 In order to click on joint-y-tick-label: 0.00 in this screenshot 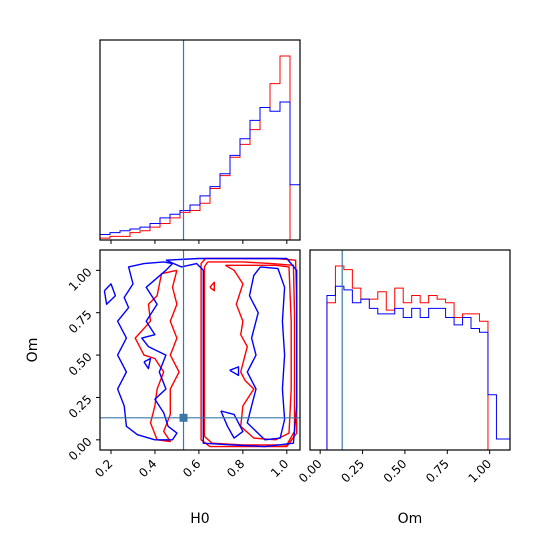, I will do `click(80, 449)`.